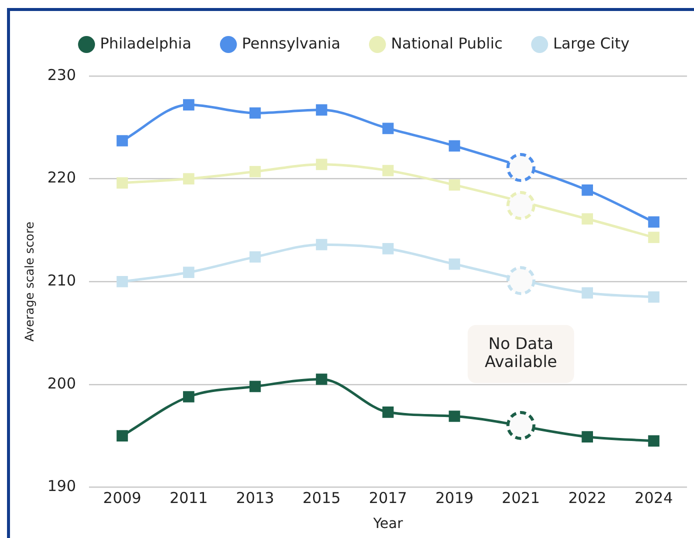 The height and width of the screenshot is (538, 694). What do you see at coordinates (291, 43) in the screenshot?
I see `legend-label: Pennsylvania` at bounding box center [291, 43].